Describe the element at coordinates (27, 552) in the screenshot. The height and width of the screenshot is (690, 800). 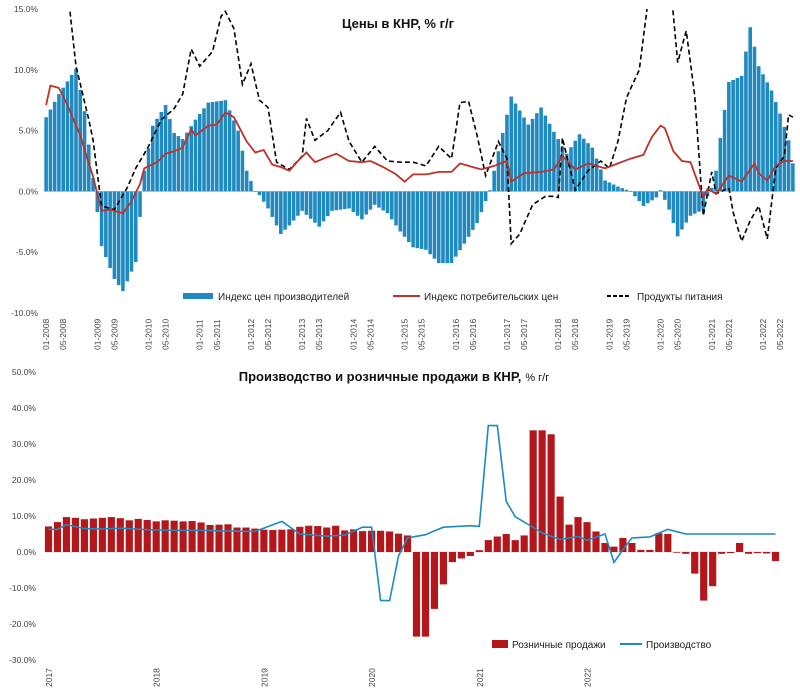
I see `production-ytick-label: 0.0%` at that location.